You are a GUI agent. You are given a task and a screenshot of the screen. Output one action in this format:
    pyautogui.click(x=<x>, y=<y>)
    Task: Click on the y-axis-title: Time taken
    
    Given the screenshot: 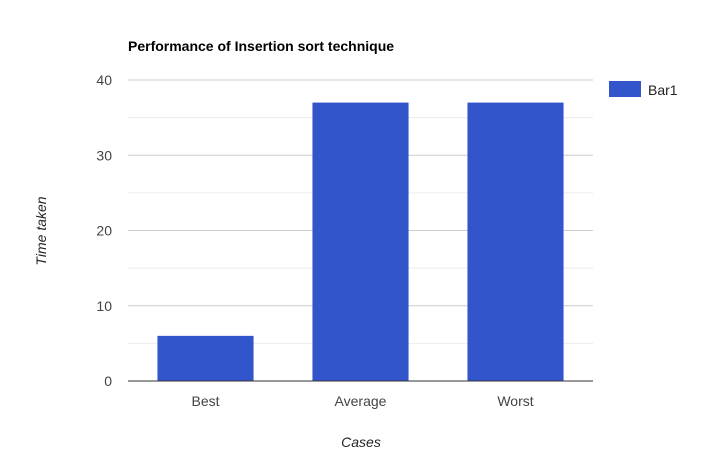 What is the action you would take?
    pyautogui.click(x=41, y=230)
    